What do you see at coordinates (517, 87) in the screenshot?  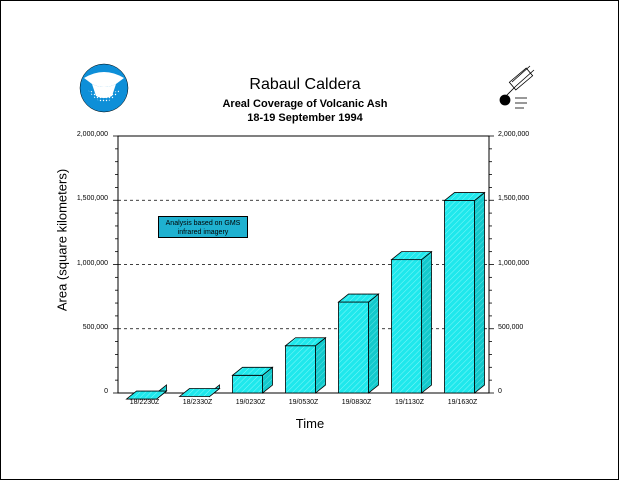 I see `satellite-logo` at bounding box center [517, 87].